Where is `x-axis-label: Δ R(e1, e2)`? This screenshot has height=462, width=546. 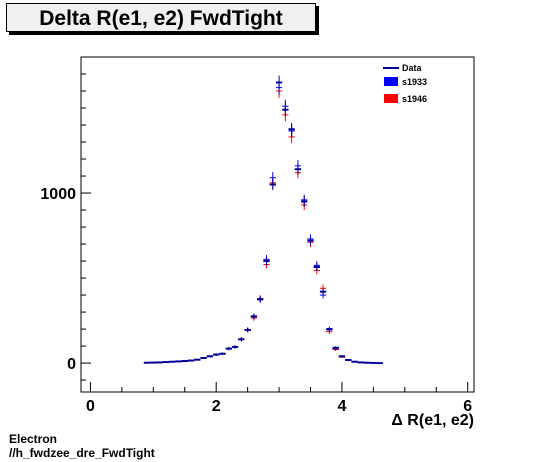
x-axis-label: Δ R(e1, e2) is located at coordinates (432, 420).